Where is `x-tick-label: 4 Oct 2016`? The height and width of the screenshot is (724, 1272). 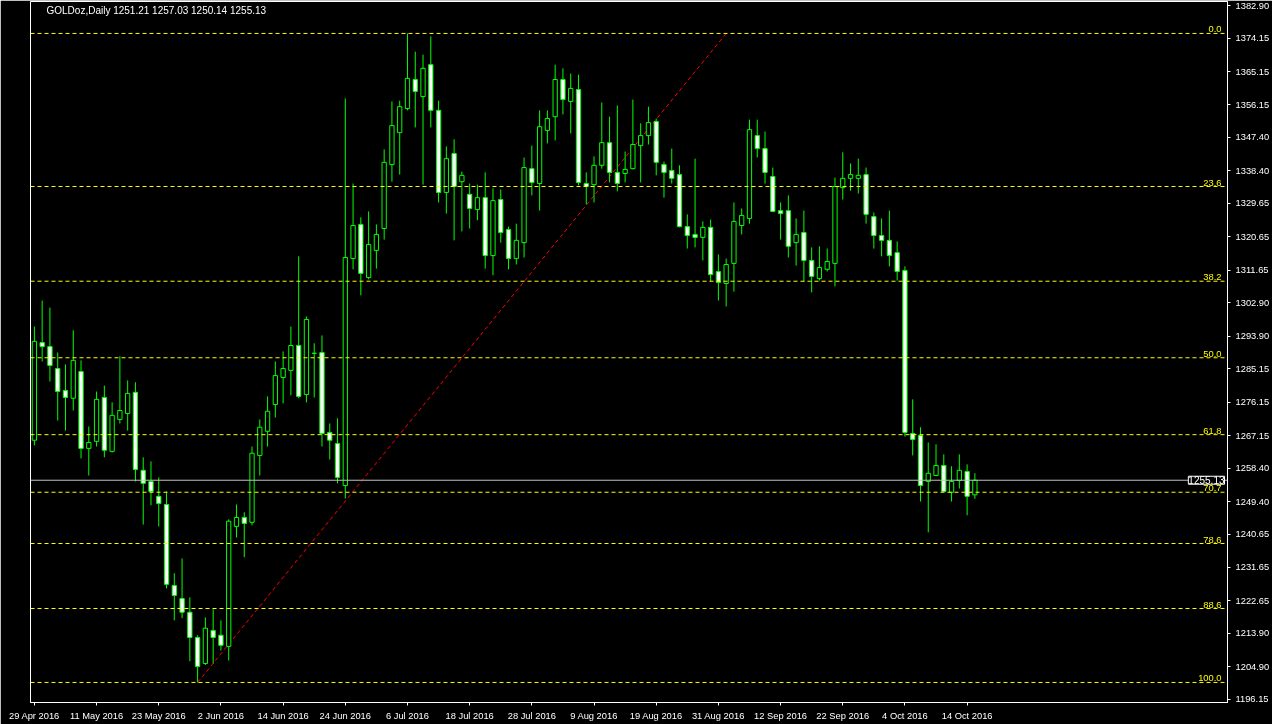
x-tick-label: 4 Oct 2016 is located at coordinates (905, 715).